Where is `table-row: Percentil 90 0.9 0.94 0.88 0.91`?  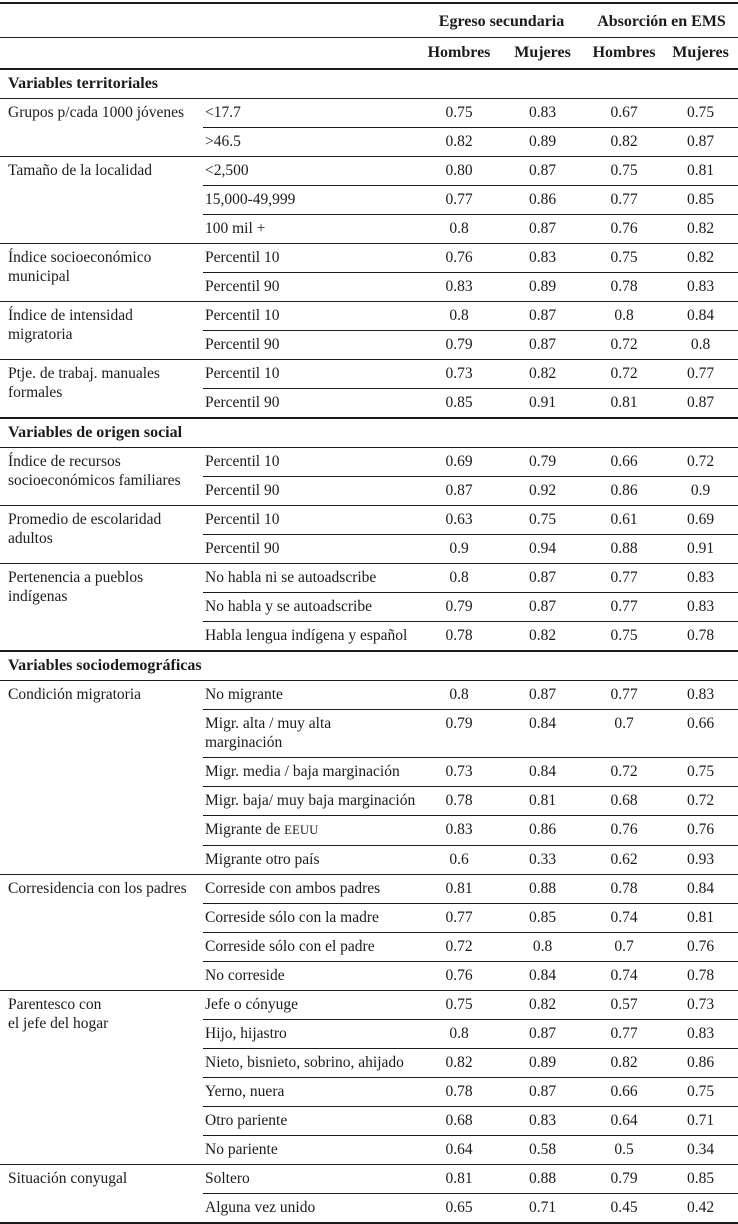
table-row: Percentil 90 0.9 0.94 0.88 0.91 is located at coordinates (369, 549).